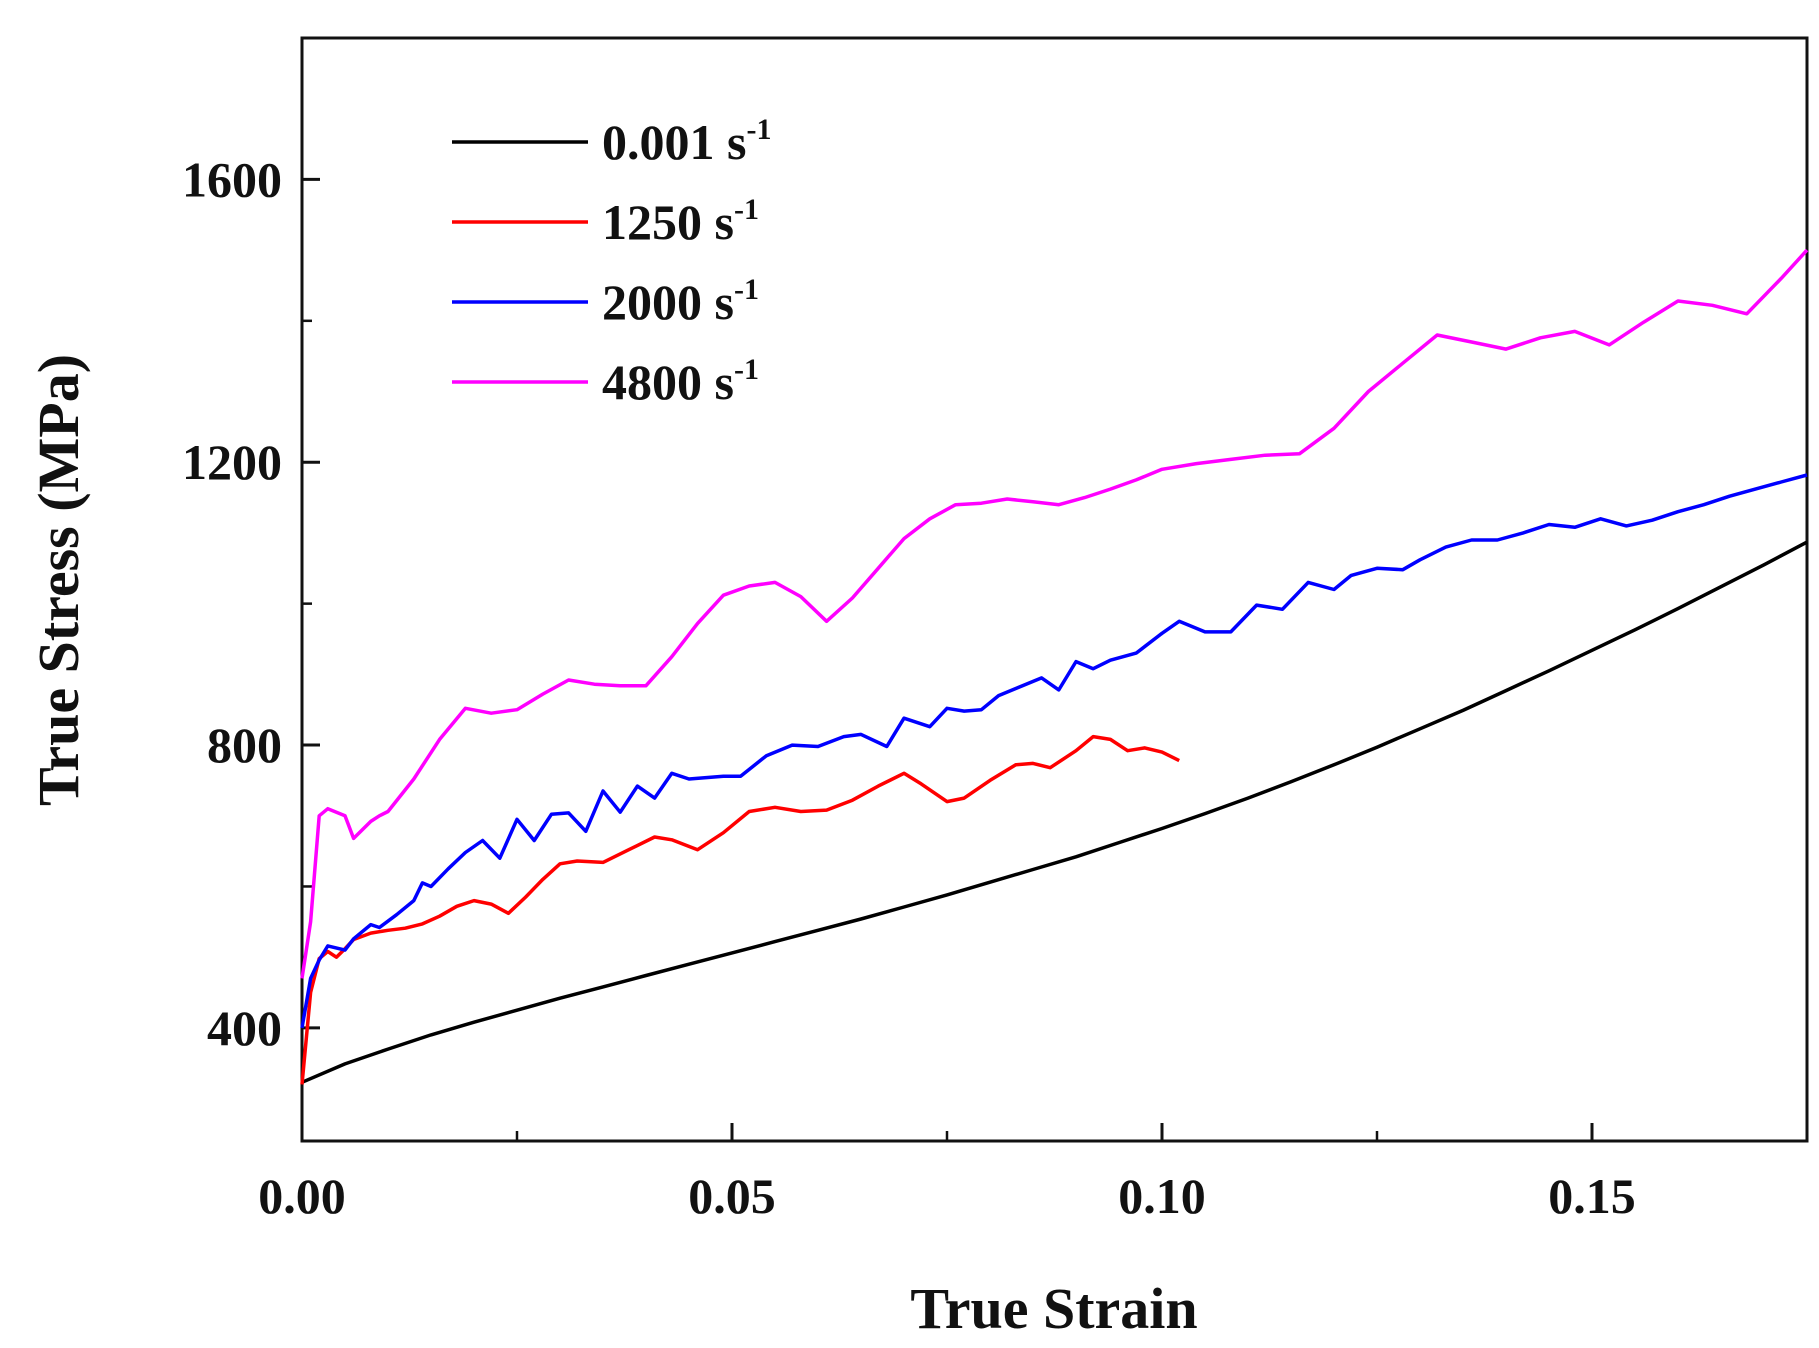 This screenshot has height=1348, width=1819. What do you see at coordinates (1162, 1196) in the screenshot?
I see `x-tick-label: 0.10` at bounding box center [1162, 1196].